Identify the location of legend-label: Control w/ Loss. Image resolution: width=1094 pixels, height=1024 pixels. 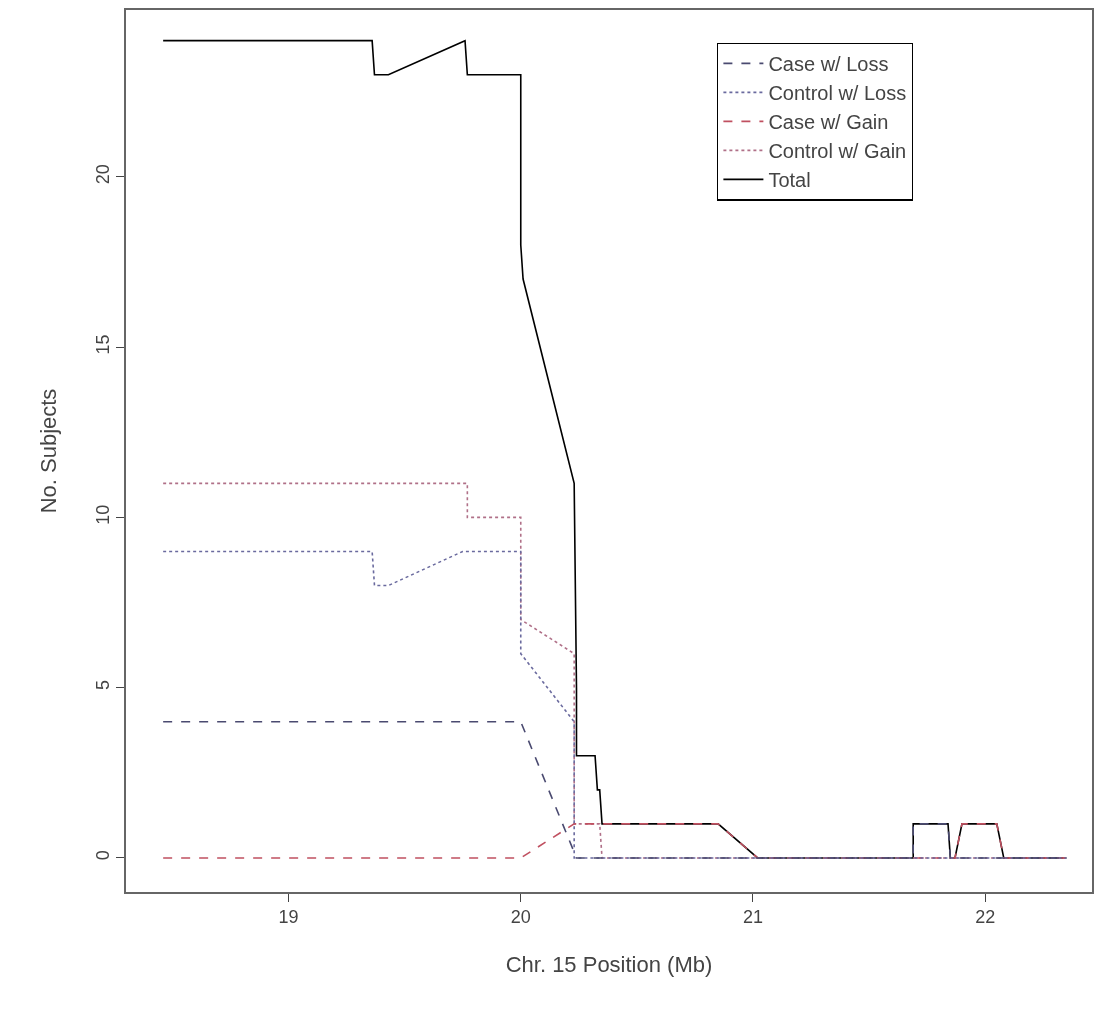
(837, 93).